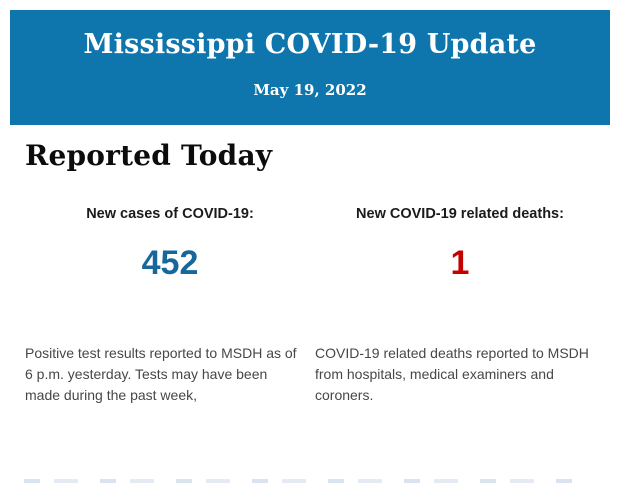  Describe the element at coordinates (460, 214) in the screenshot. I see `new-deaths-label: New COVID-19 related deaths:` at that location.